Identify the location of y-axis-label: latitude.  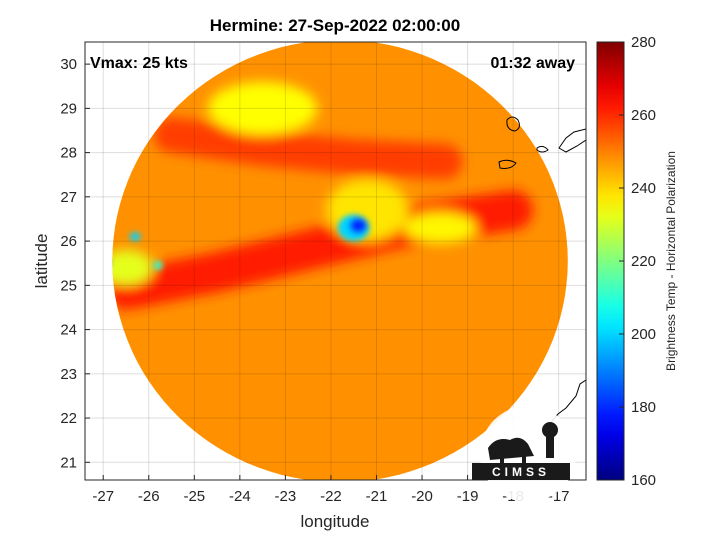
(41, 261).